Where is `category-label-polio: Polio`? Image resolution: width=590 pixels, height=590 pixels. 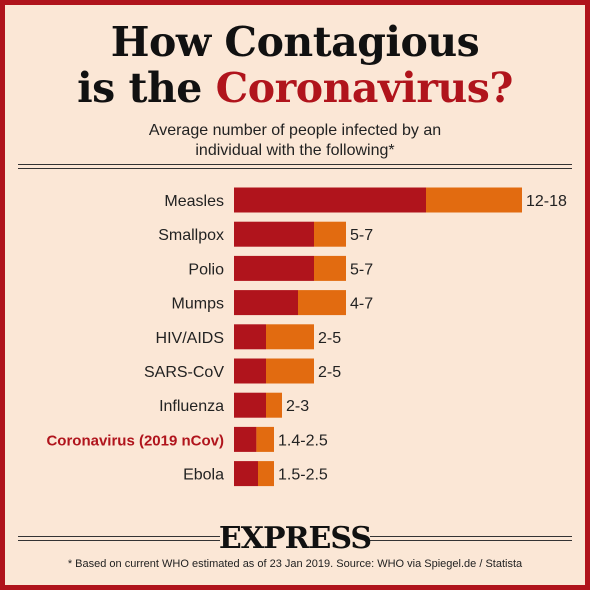 category-label-polio: Polio is located at coordinates (206, 269).